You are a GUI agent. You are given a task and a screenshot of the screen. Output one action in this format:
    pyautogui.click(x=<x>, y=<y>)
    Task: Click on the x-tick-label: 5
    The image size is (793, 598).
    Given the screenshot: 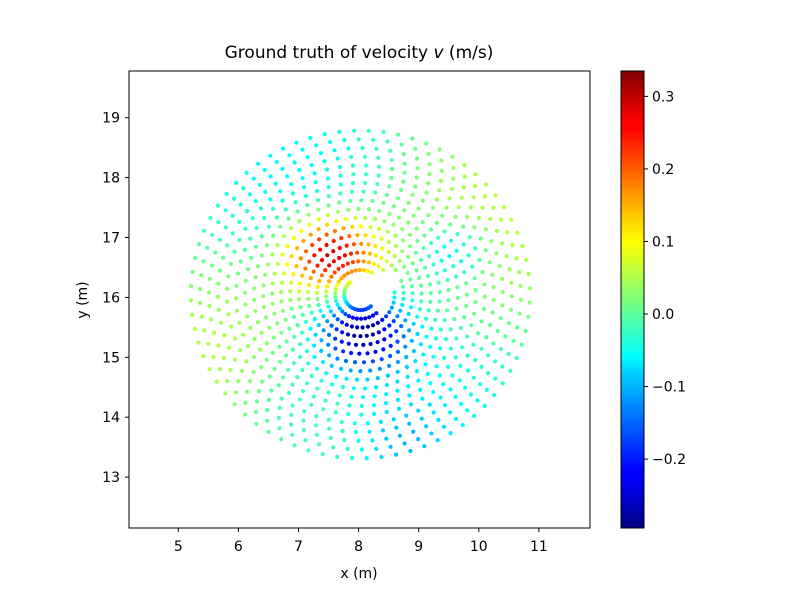 What is the action you would take?
    pyautogui.click(x=178, y=547)
    